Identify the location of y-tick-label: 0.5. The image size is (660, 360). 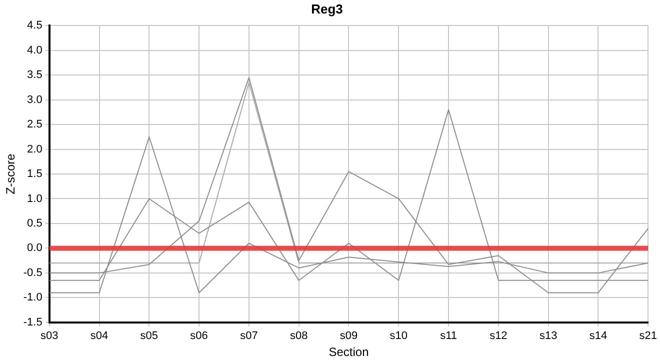
(34, 224).